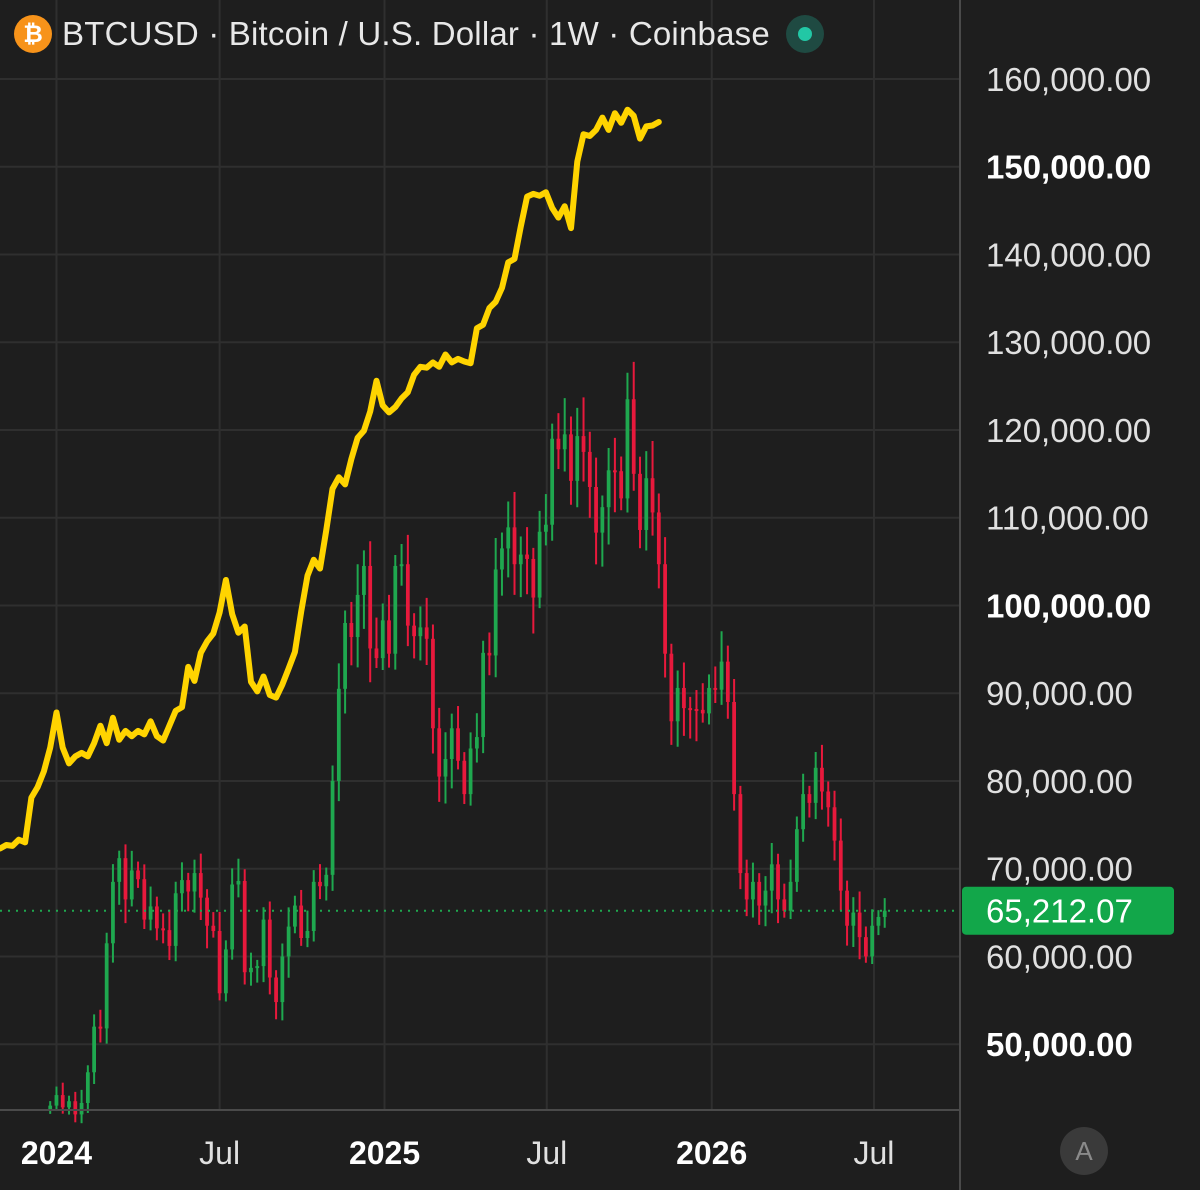 This screenshot has height=1190, width=1200. Describe the element at coordinates (33, 34) in the screenshot. I see `bitcoin-icon: ₿` at that location.